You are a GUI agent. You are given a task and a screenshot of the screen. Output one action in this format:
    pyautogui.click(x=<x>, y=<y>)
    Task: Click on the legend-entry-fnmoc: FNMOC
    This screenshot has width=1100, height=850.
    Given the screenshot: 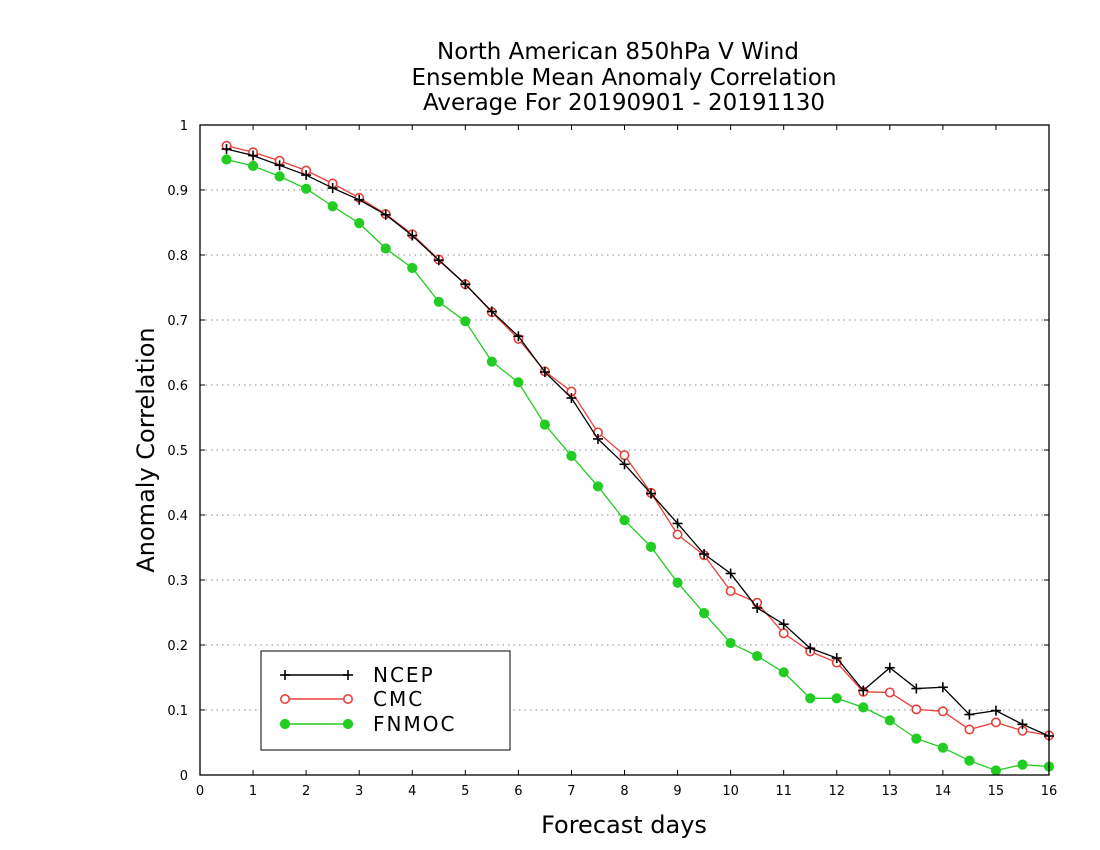 What is the action you would take?
    pyautogui.click(x=367, y=724)
    